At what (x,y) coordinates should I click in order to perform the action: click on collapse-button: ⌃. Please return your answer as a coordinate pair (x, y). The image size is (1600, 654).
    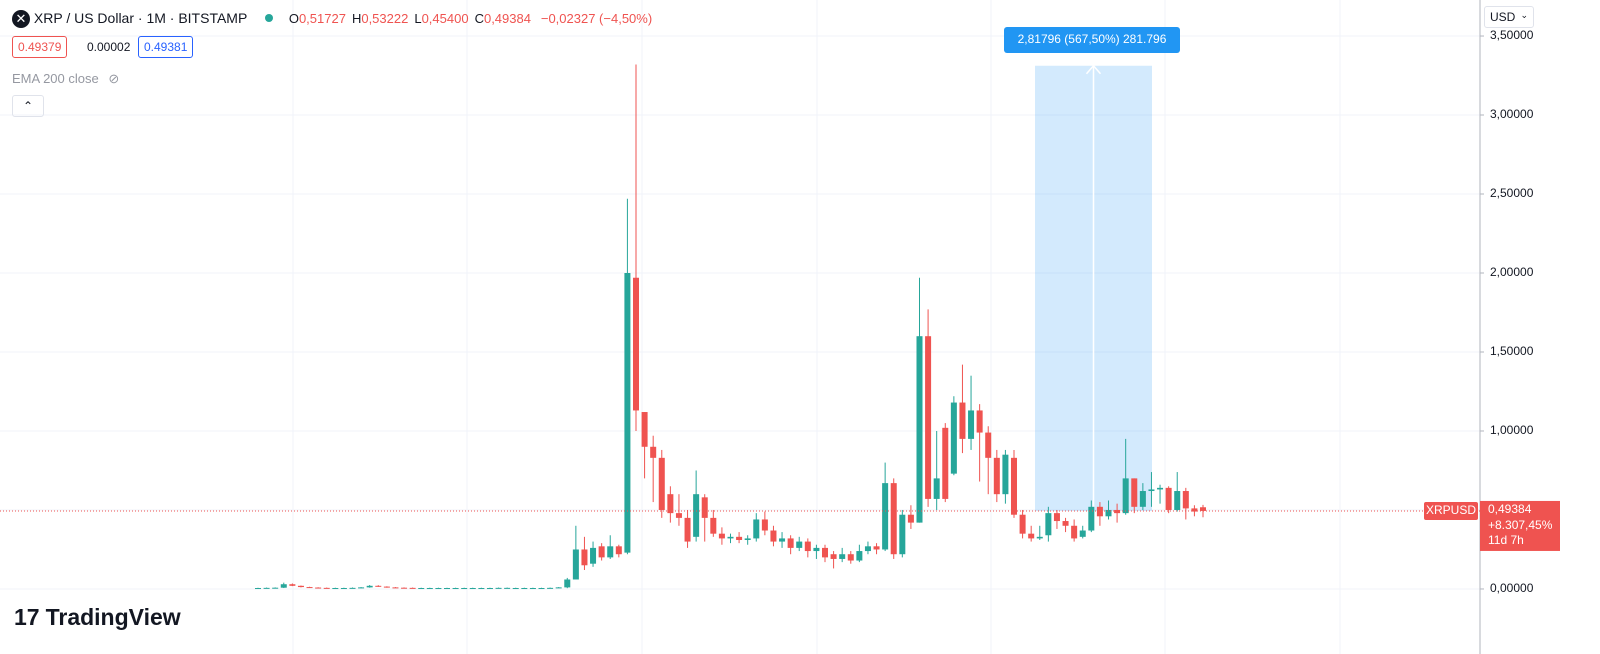
    Looking at the image, I should click on (28, 106).